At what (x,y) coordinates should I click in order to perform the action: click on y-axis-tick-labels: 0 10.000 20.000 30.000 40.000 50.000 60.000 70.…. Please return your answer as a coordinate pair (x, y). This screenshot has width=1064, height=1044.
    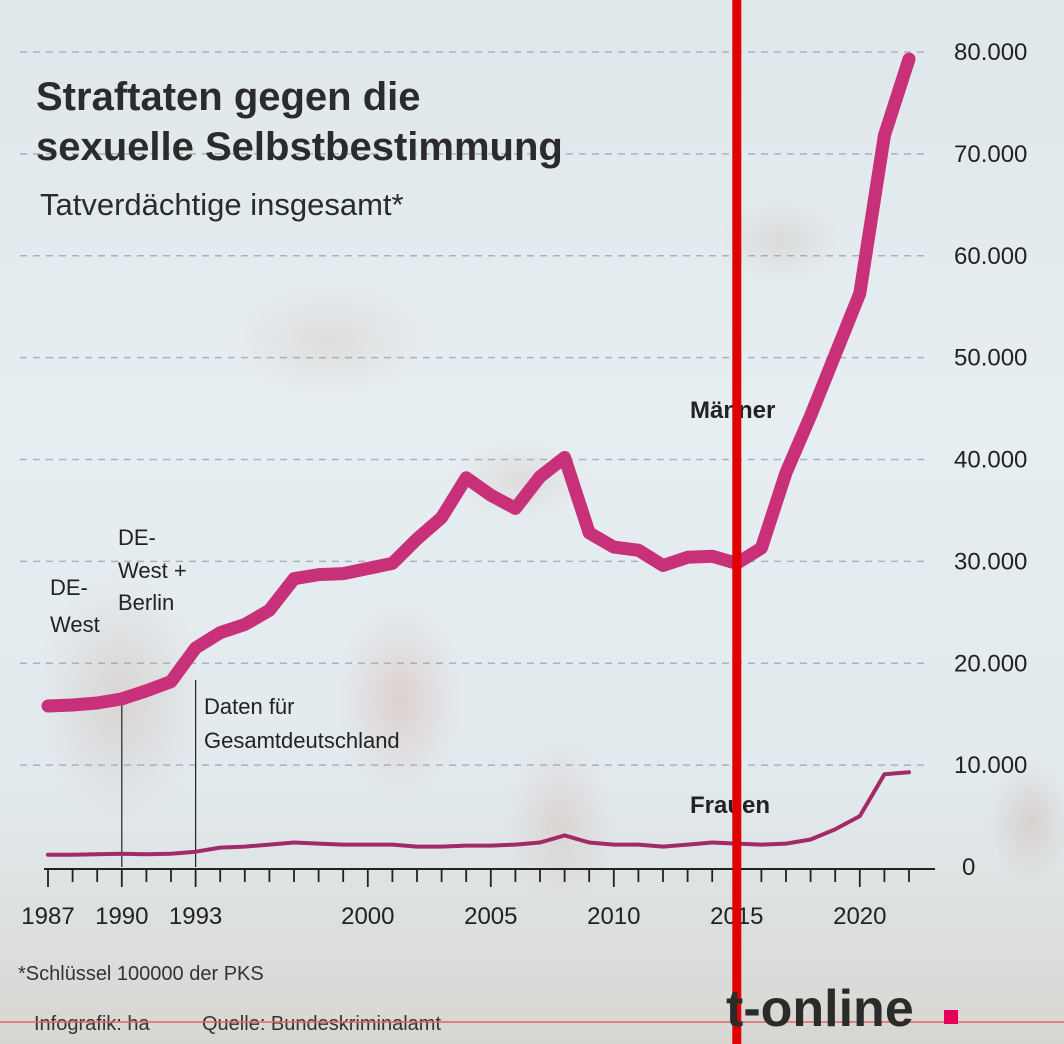
    Looking at the image, I should click on (990, 460).